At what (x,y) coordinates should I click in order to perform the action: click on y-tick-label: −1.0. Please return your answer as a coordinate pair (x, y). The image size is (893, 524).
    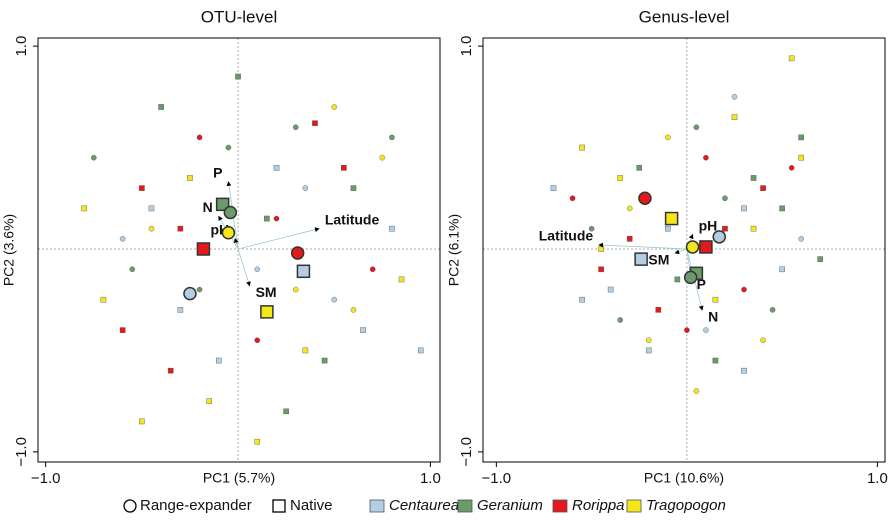
    Looking at the image, I should click on (21, 452).